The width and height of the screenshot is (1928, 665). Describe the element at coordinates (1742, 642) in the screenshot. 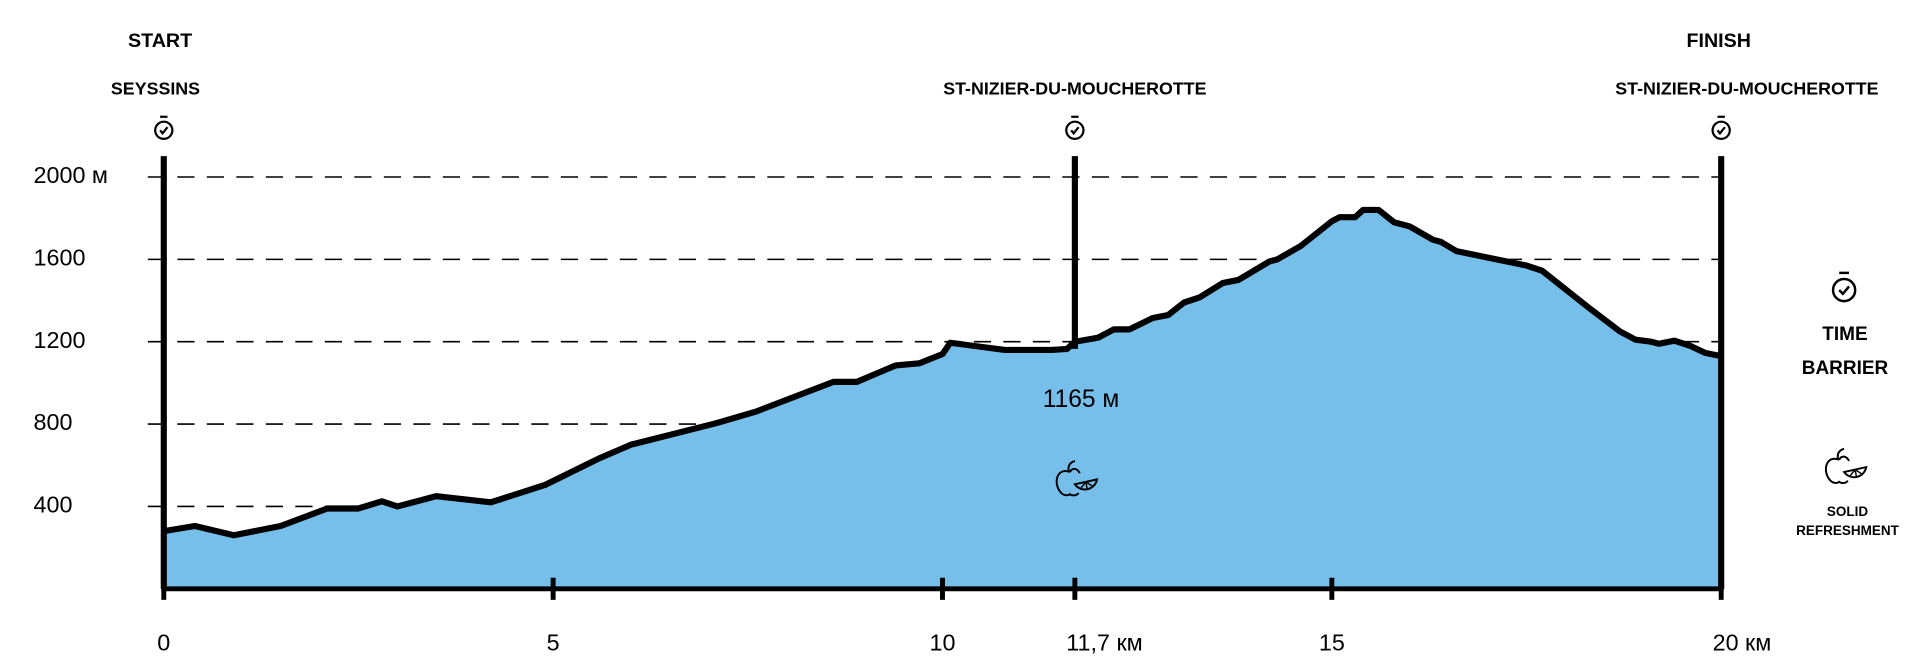

I see `x-tick-label: 20 км` at that location.